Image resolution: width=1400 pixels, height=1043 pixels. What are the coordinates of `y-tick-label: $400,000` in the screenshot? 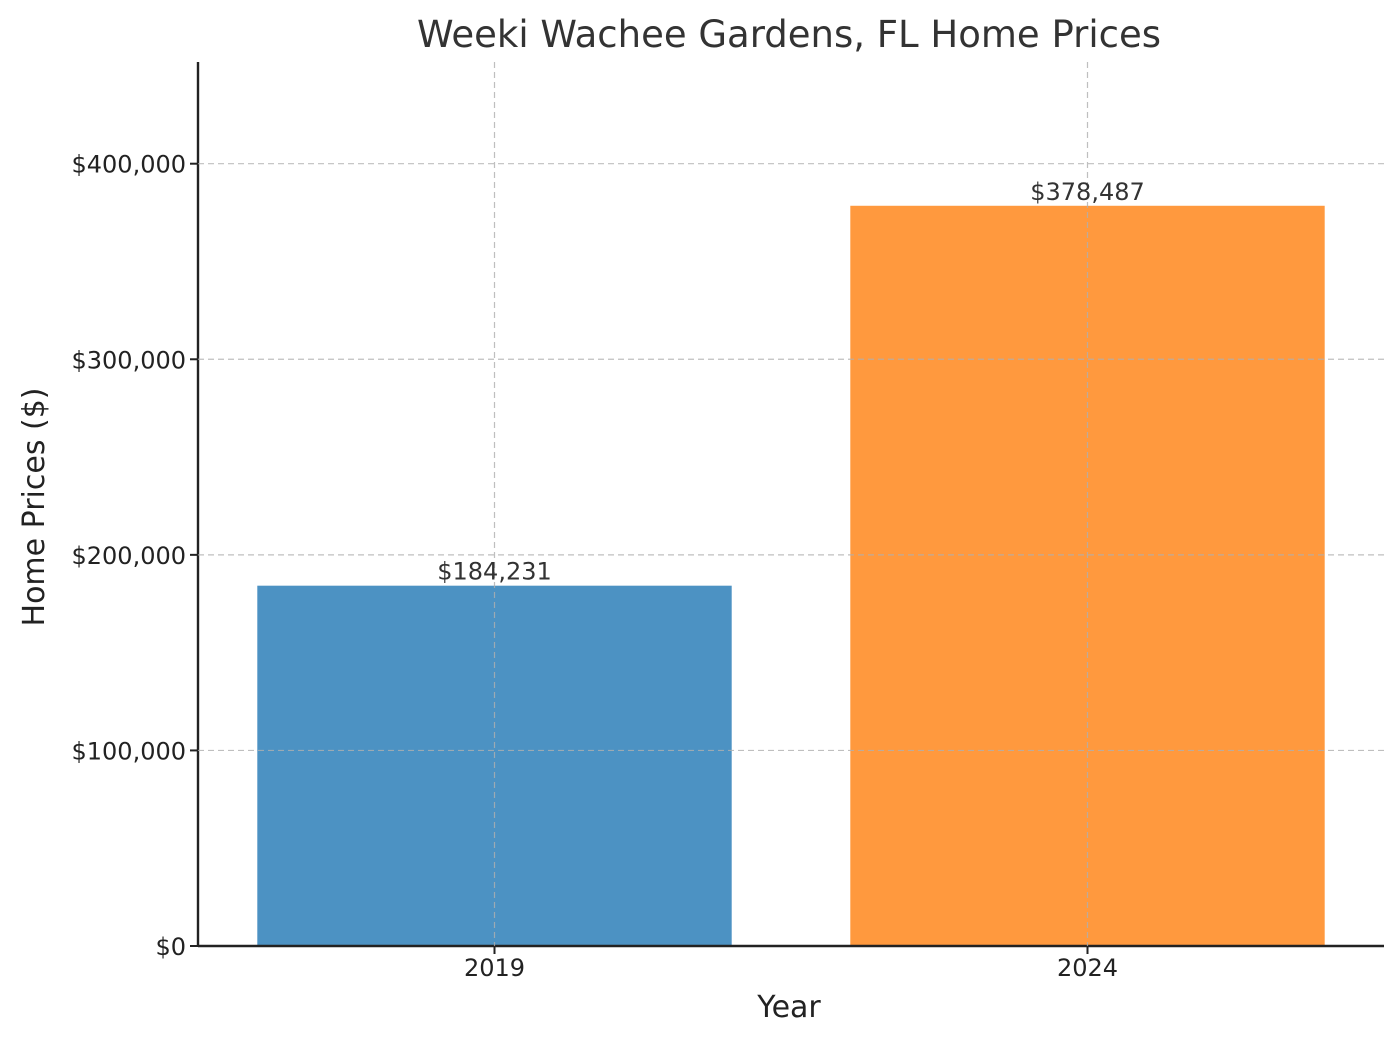 It's located at (128, 165).